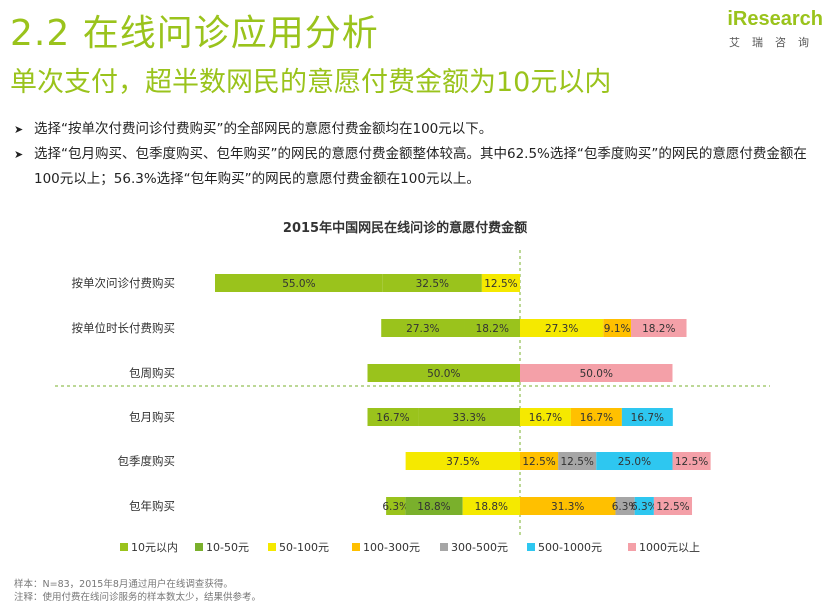 The height and width of the screenshot is (615, 833). I want to click on chart-title: 2015年中国网民在线问诊的意愿付费金额, so click(405, 228).